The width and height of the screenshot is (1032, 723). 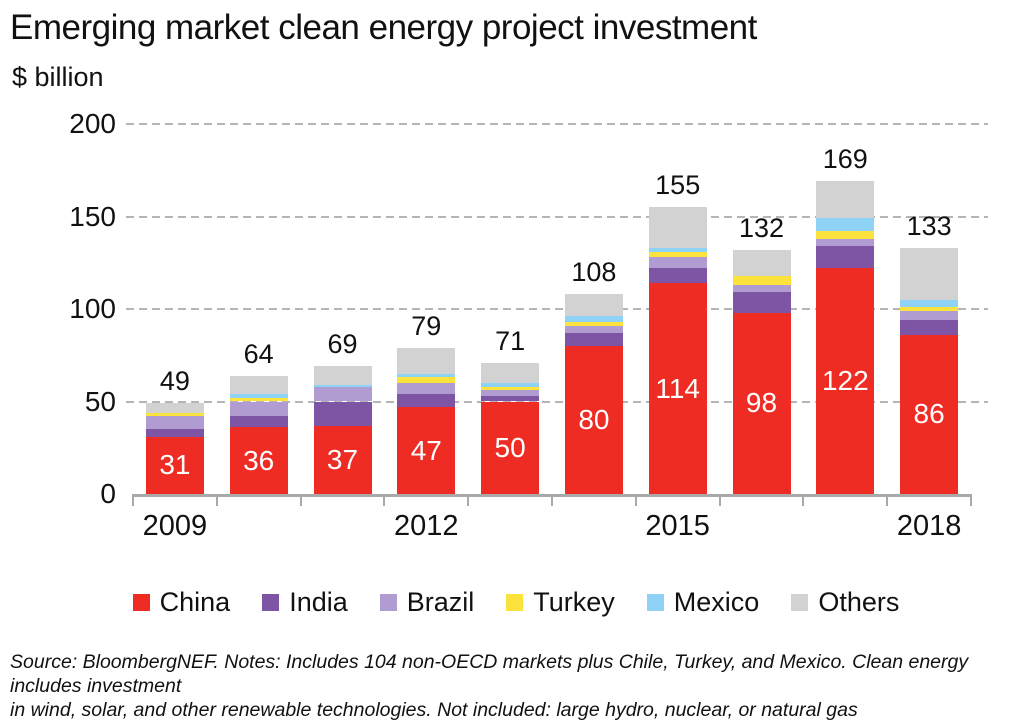 I want to click on legend-label: India, so click(x=318, y=602).